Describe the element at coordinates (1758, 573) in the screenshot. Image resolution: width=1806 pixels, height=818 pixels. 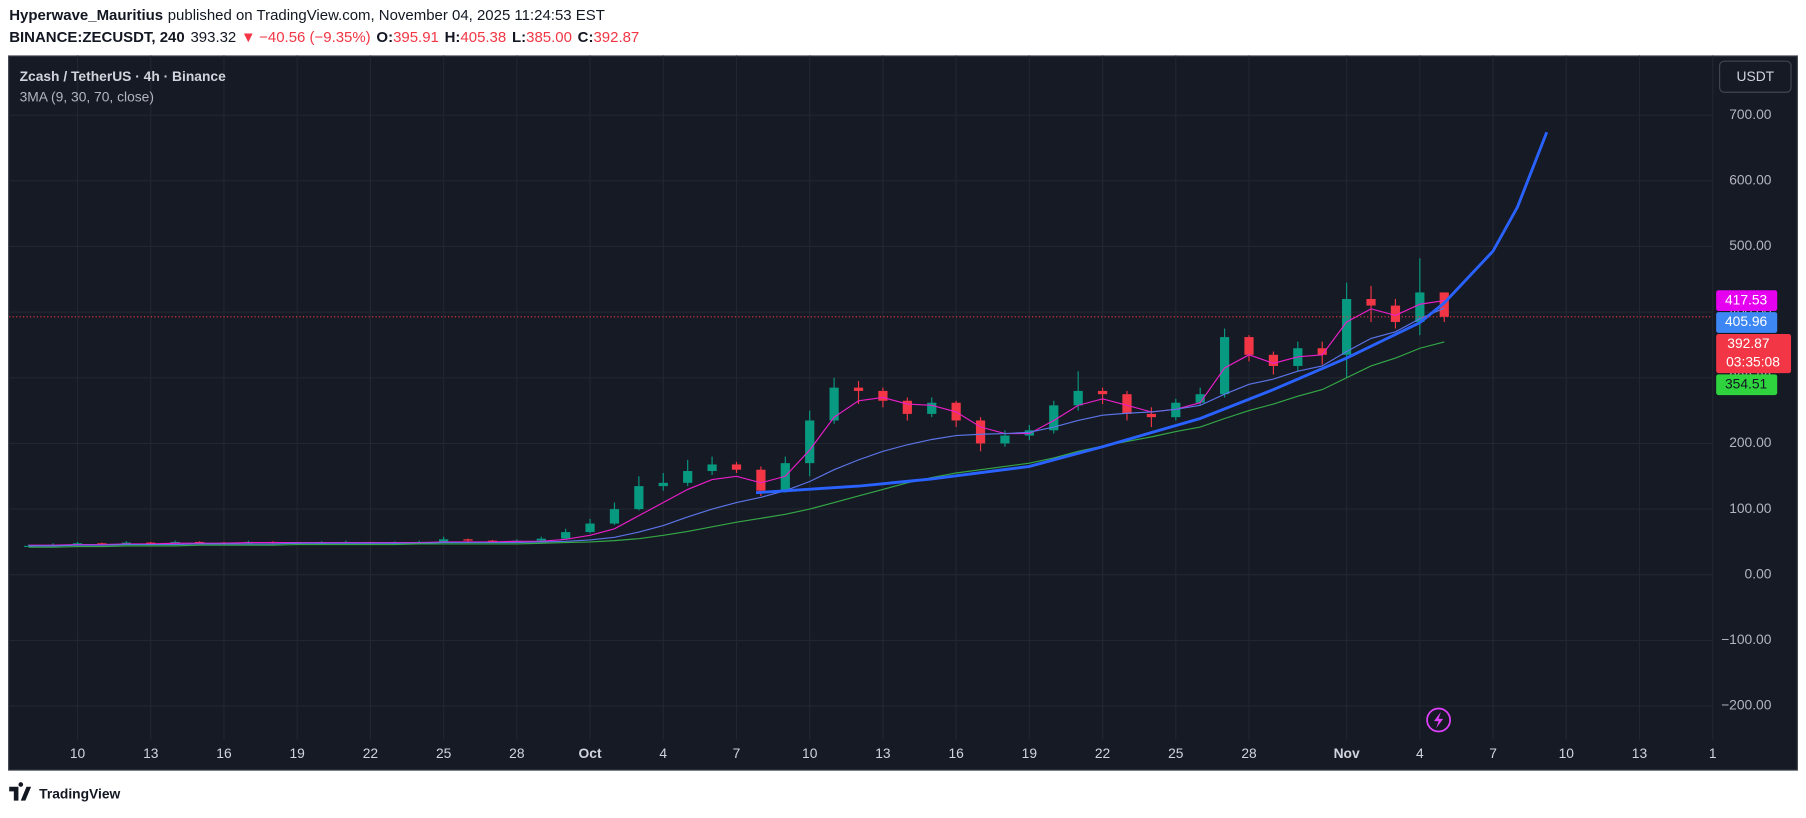
I see `y-tick-label: 0.00` at that location.